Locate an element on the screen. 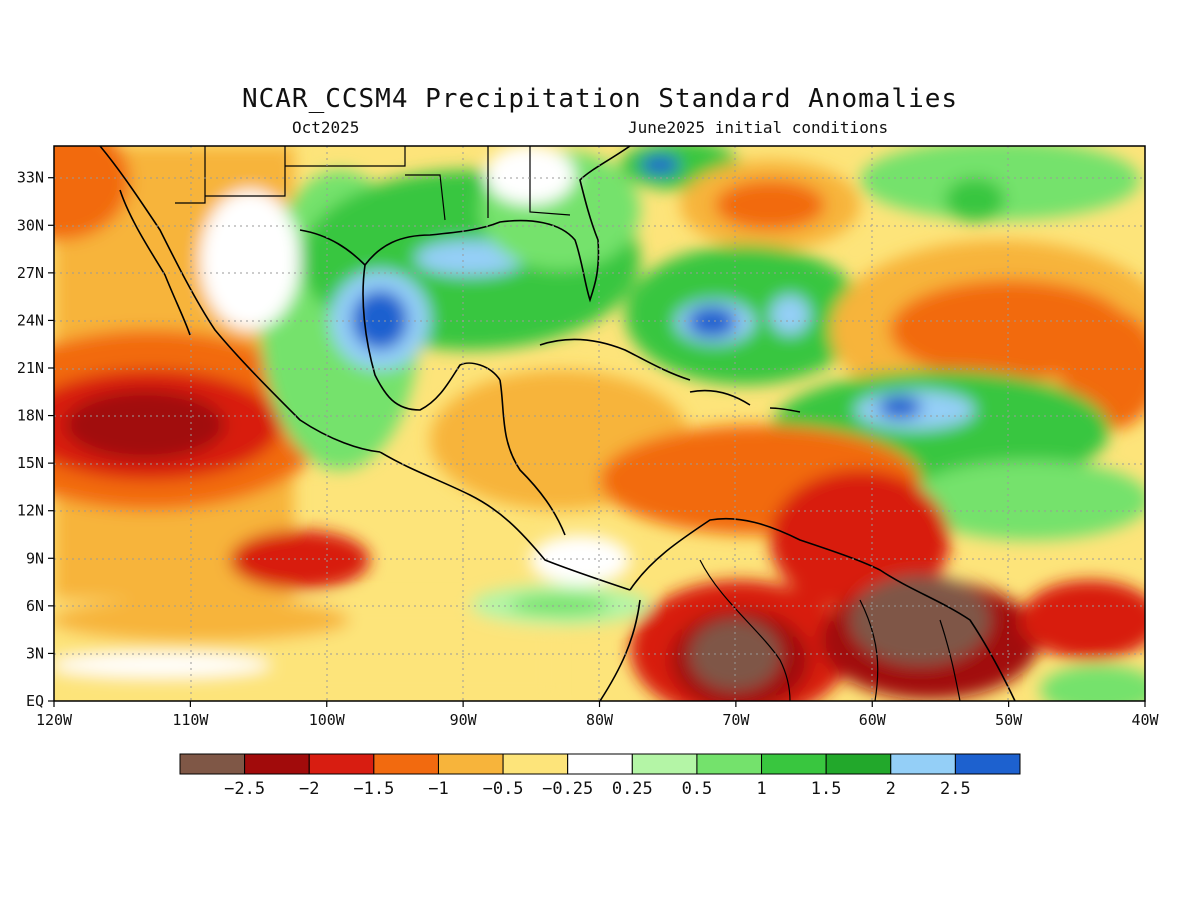  lon-tick-label: 40W is located at coordinates (1145, 720).